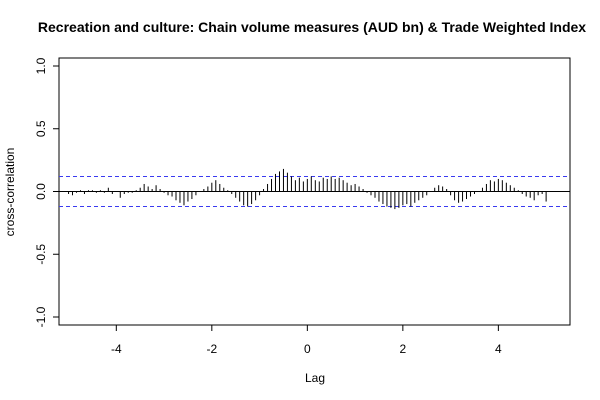  Describe the element at coordinates (116, 349) in the screenshot. I see `x-tick-label: -4` at that location.